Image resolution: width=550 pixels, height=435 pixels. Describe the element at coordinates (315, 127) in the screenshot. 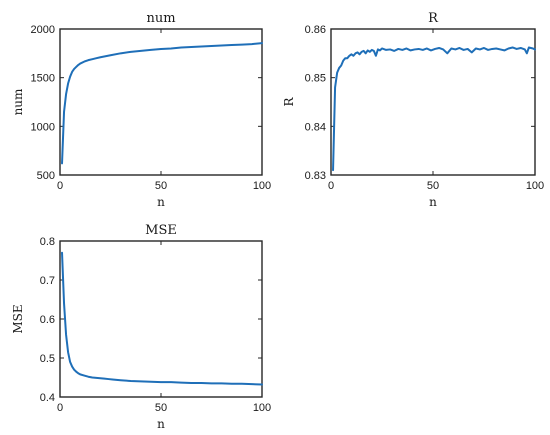

I see `y-tick-label: 0.84` at that location.